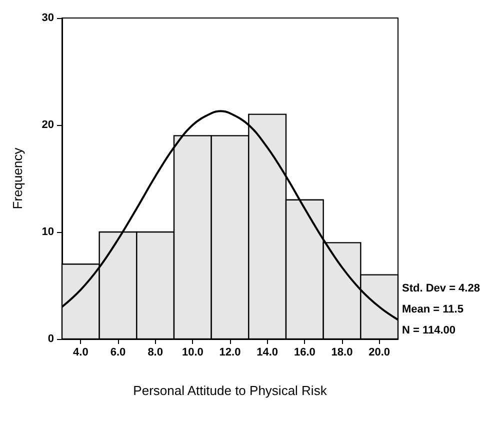  Describe the element at coordinates (230, 352) in the screenshot. I see `x-tick-label: 12.0` at that location.